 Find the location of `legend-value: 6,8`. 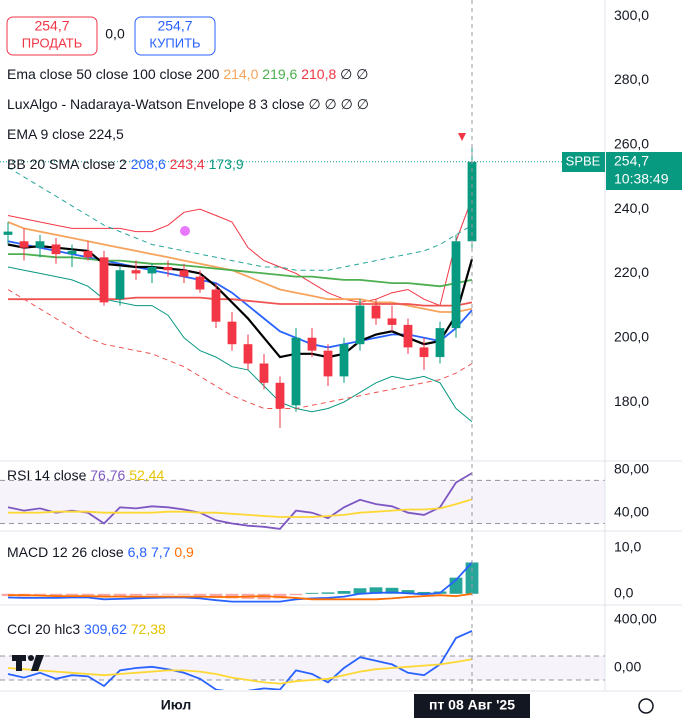

legend-value: 6,8 is located at coordinates (138, 552).